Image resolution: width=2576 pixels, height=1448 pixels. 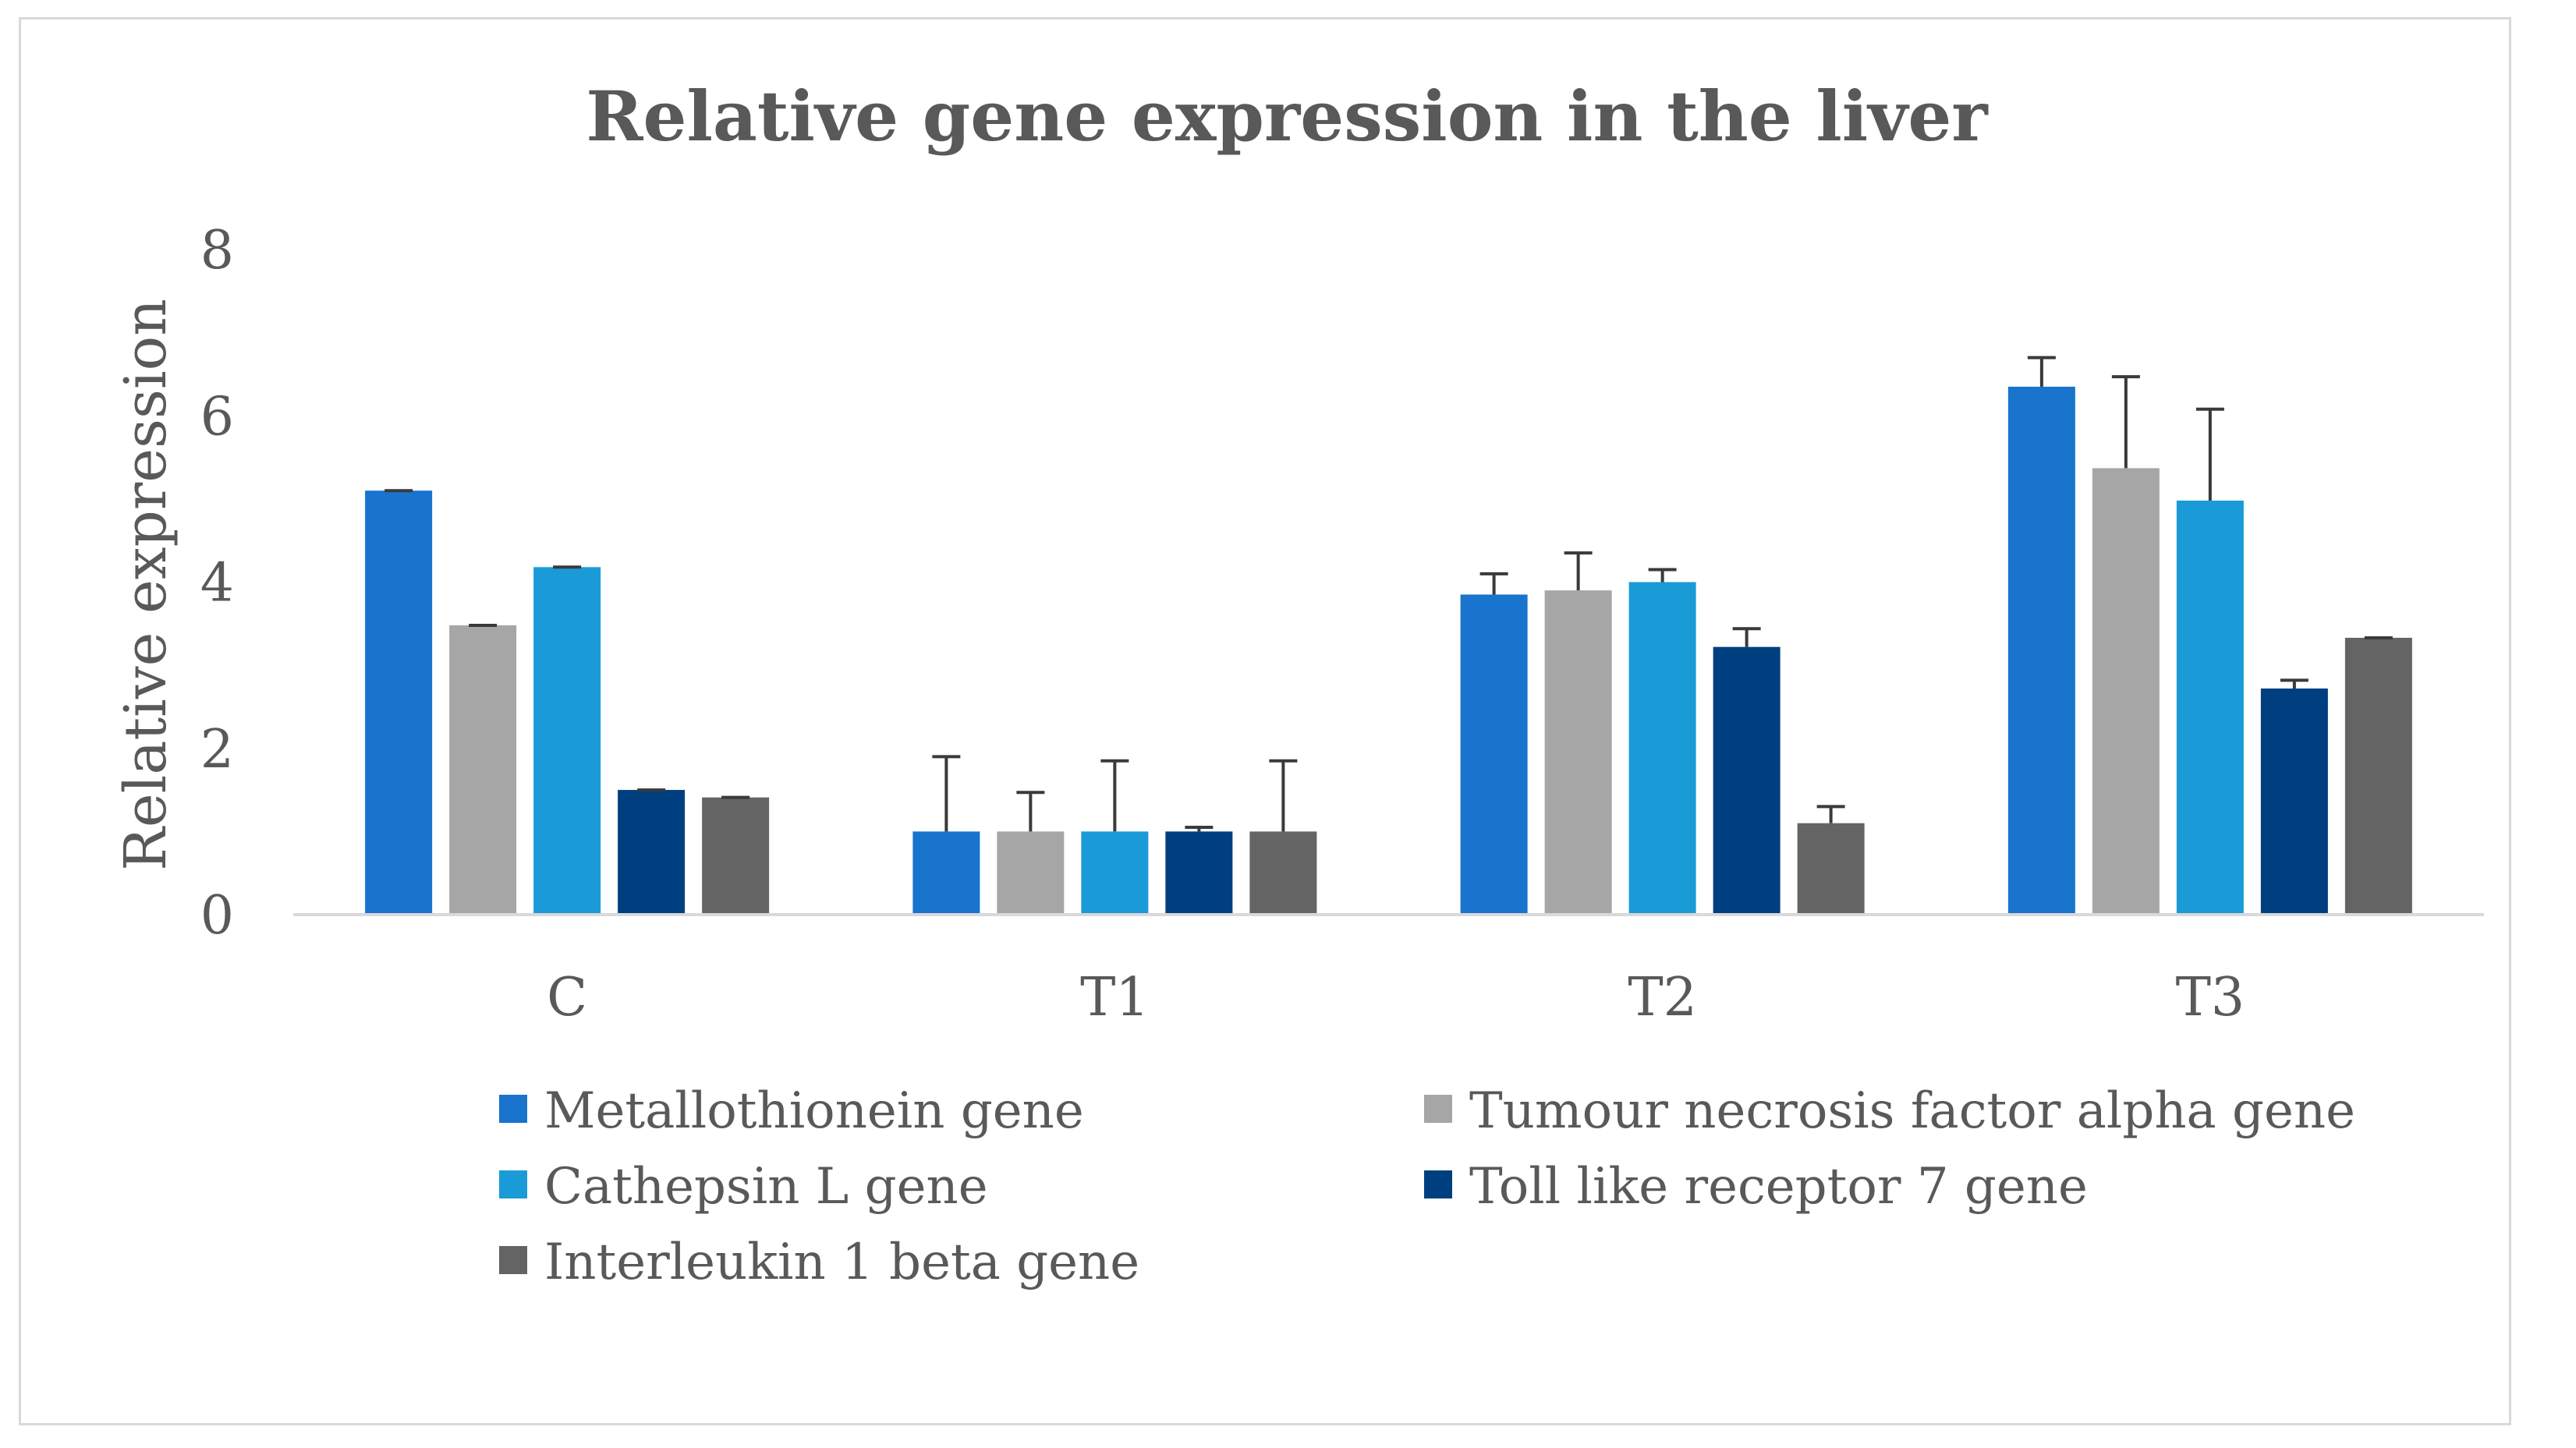 I want to click on x-axis-ticks: C T1 T2 T3, so click(x=1396, y=997).